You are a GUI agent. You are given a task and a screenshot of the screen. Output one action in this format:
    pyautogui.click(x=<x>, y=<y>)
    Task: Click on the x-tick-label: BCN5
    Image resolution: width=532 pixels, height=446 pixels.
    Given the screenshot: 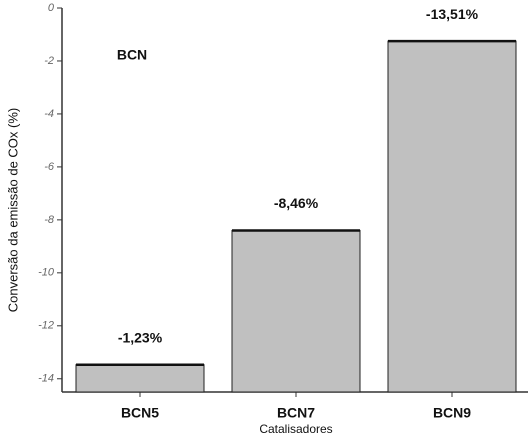 What is the action you would take?
    pyautogui.click(x=140, y=413)
    